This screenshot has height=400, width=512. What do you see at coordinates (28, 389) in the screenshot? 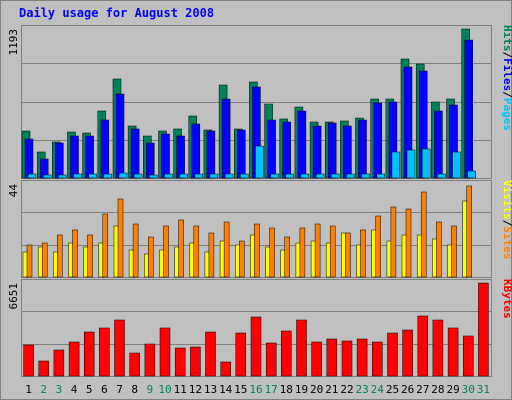
I see `x-tick-label: 1` at bounding box center [28, 389].